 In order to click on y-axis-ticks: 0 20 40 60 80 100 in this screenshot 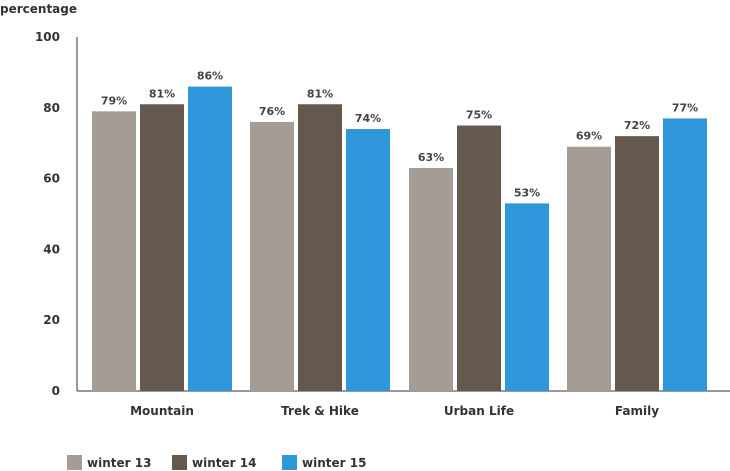, I will do `click(47, 214)`.